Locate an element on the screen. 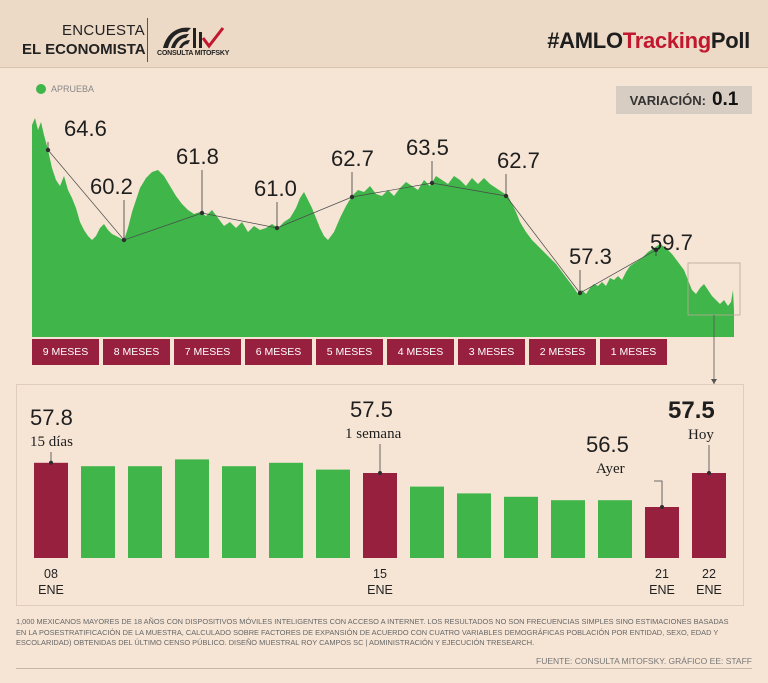  logo-text: CONSULTA MITOFSKY is located at coordinates (193, 53).